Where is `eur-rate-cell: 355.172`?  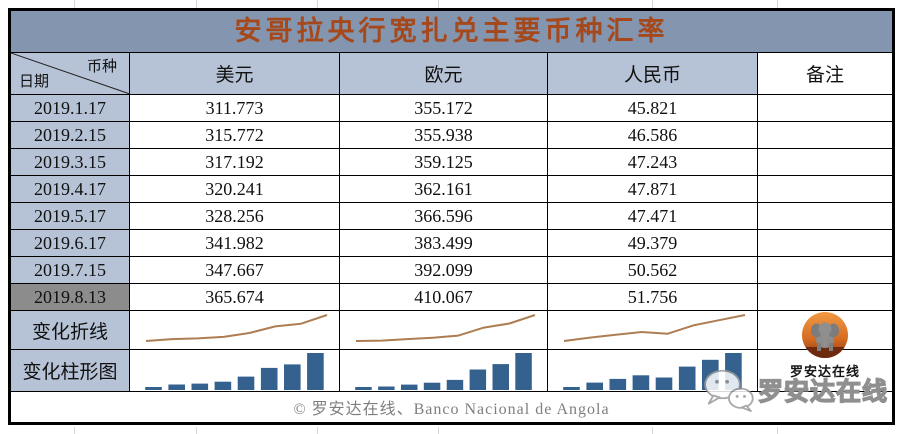
eur-rate-cell: 355.172 is located at coordinates (444, 108).